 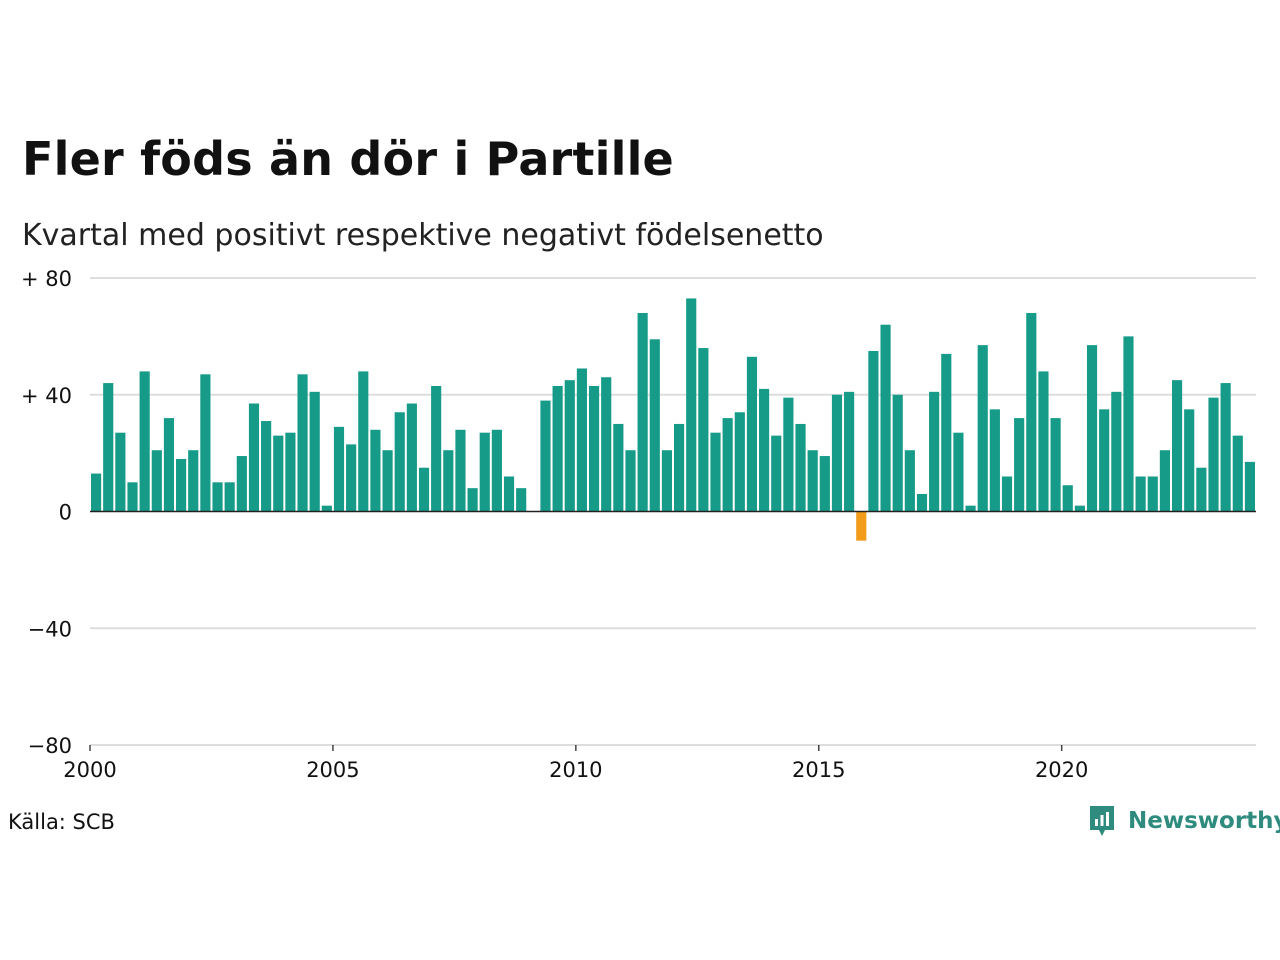 I want to click on y-tick-label: + 80, so click(x=46, y=279).